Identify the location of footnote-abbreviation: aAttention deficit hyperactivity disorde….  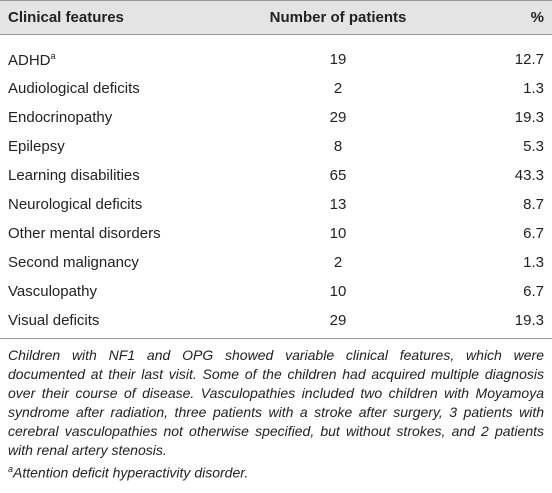
(276, 471).